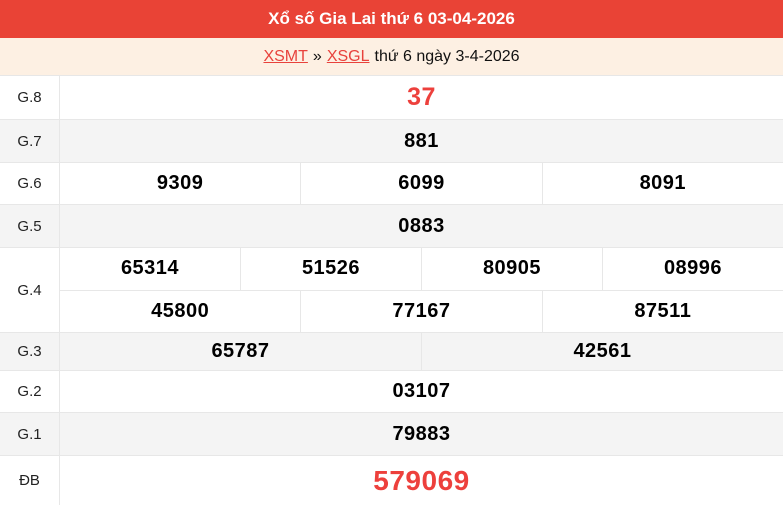  What do you see at coordinates (420, 183) in the screenshot?
I see `prize-number: 6099` at bounding box center [420, 183].